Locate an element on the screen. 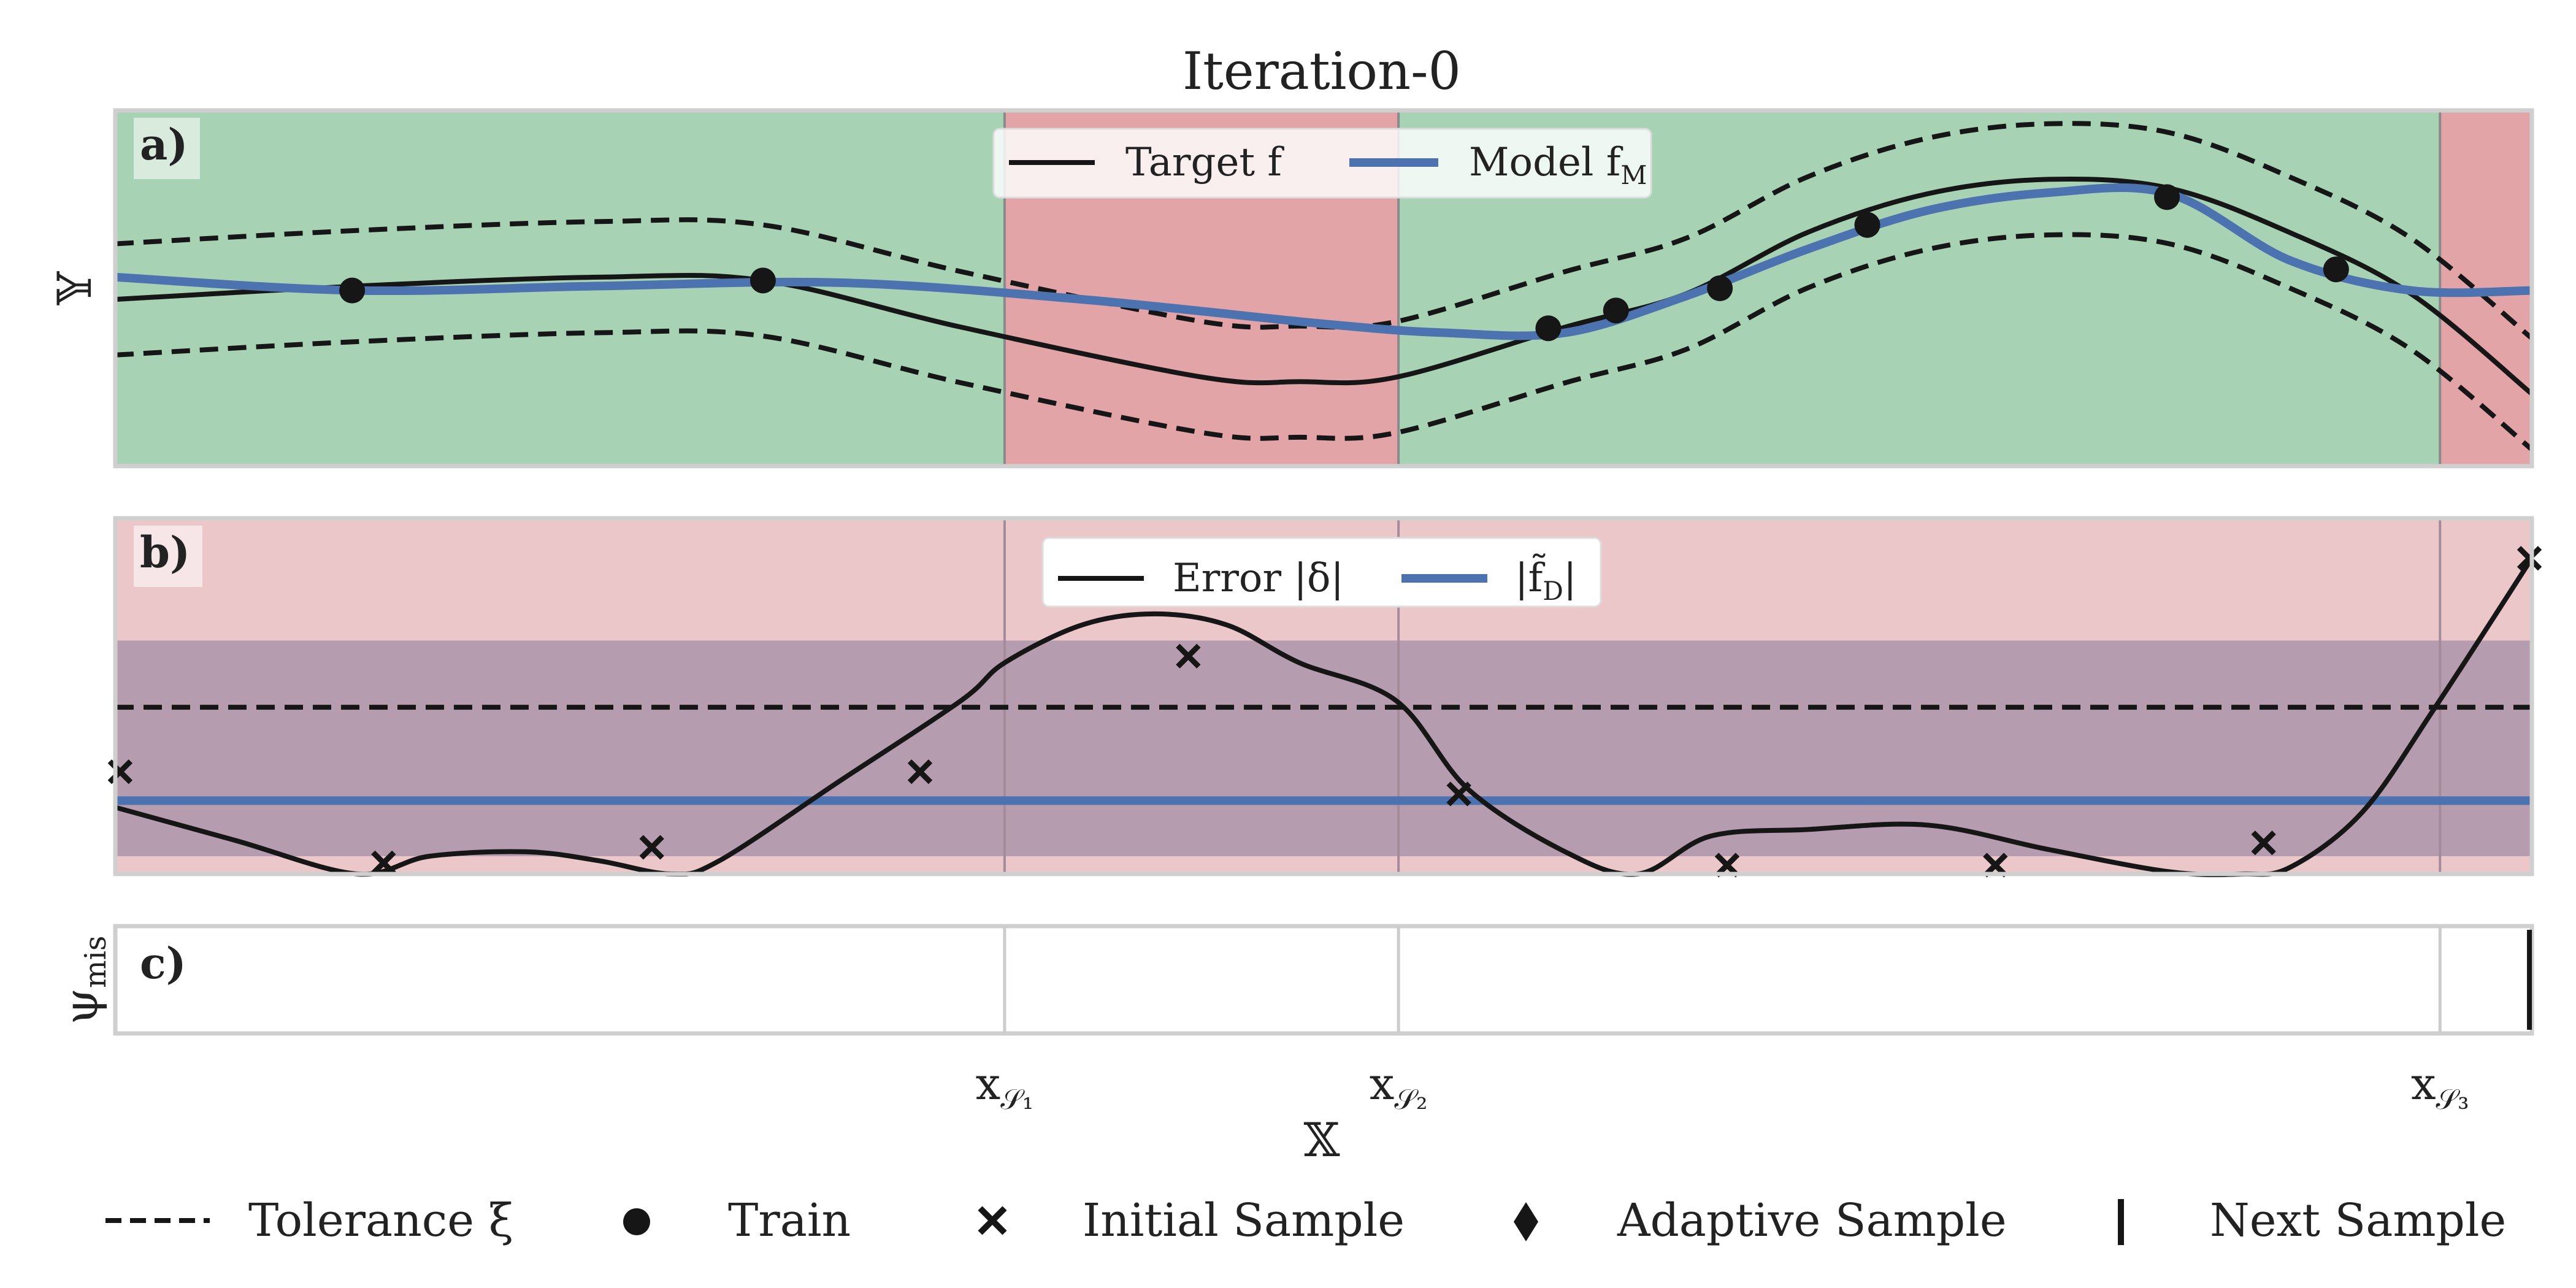  legend-adaptive-marker is located at coordinates (1526, 1221).